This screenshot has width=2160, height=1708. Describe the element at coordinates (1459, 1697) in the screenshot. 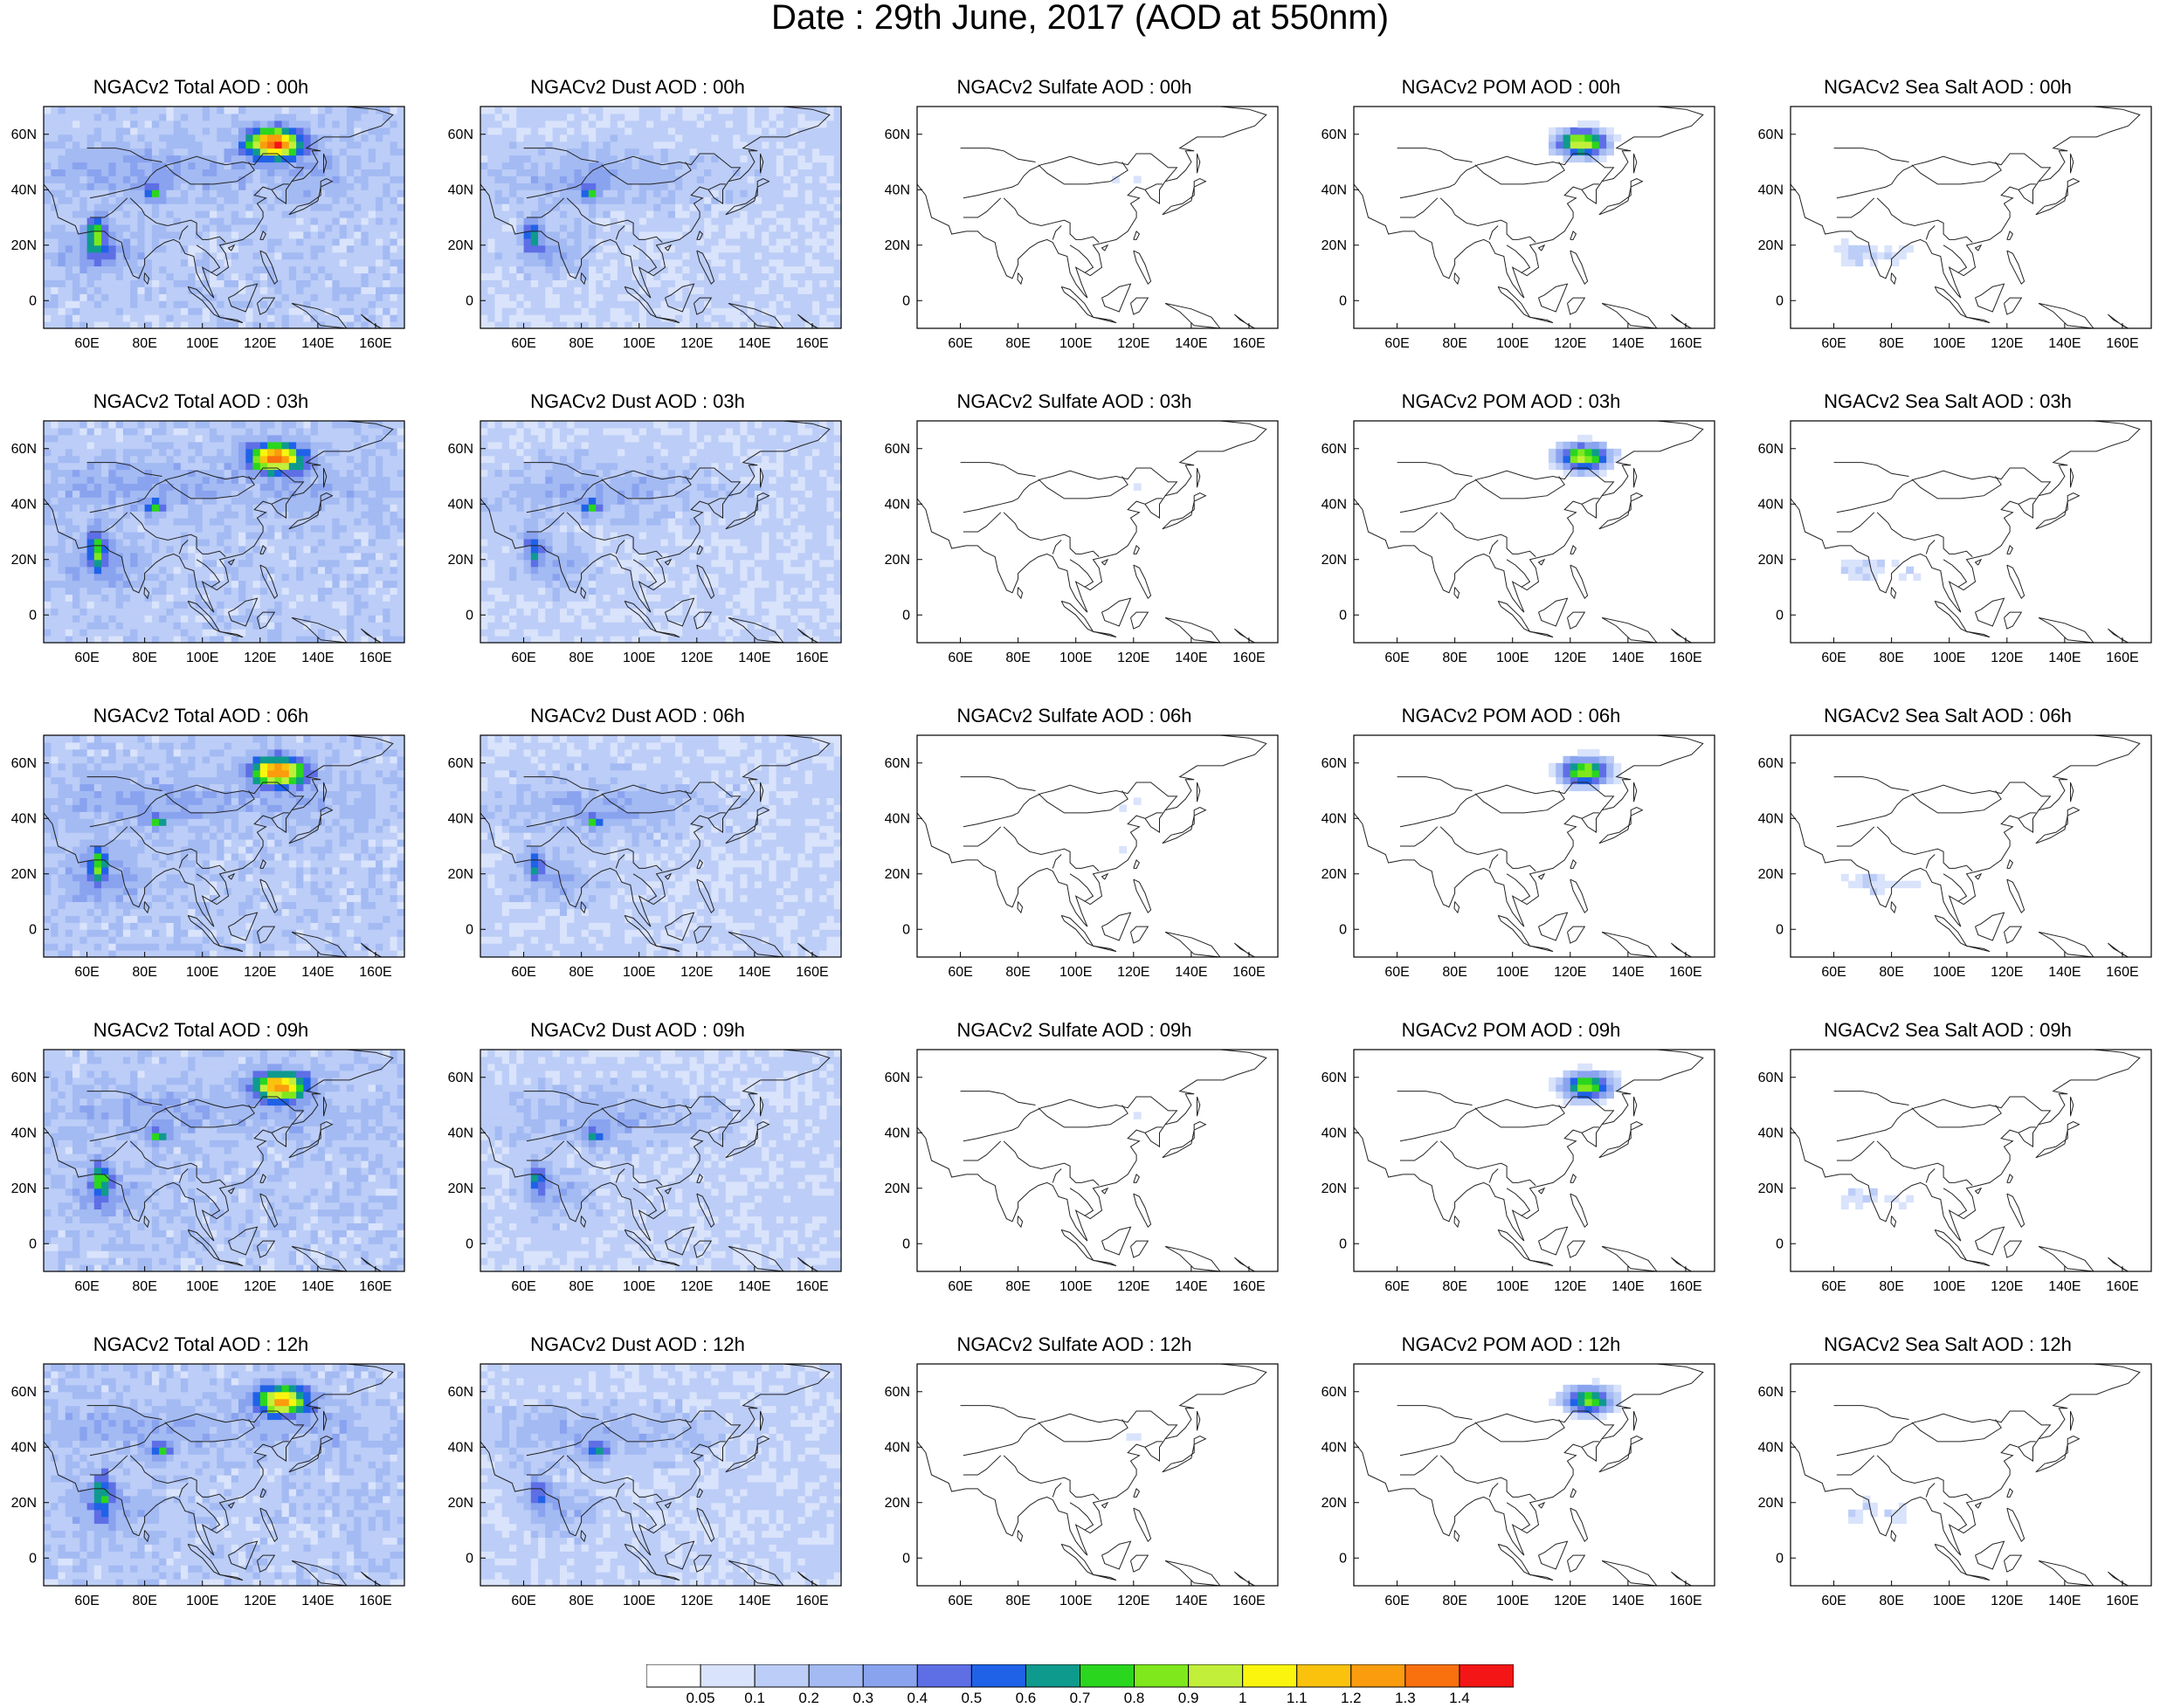

I see `colorbar-label: 1.4` at that location.